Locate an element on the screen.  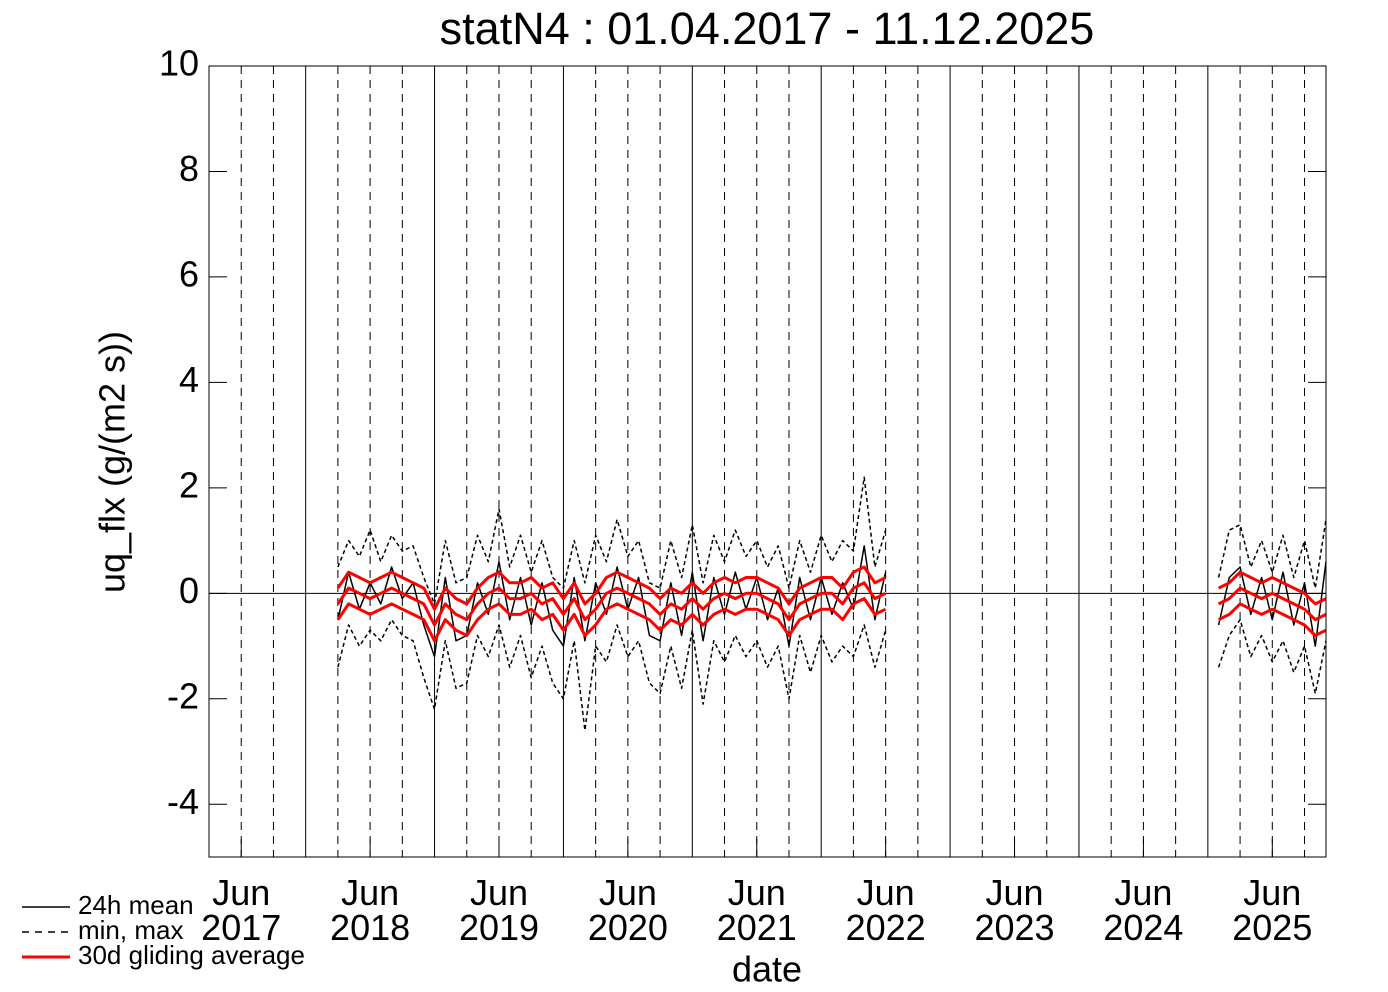
x-axis-label: date is located at coordinates (767, 969).